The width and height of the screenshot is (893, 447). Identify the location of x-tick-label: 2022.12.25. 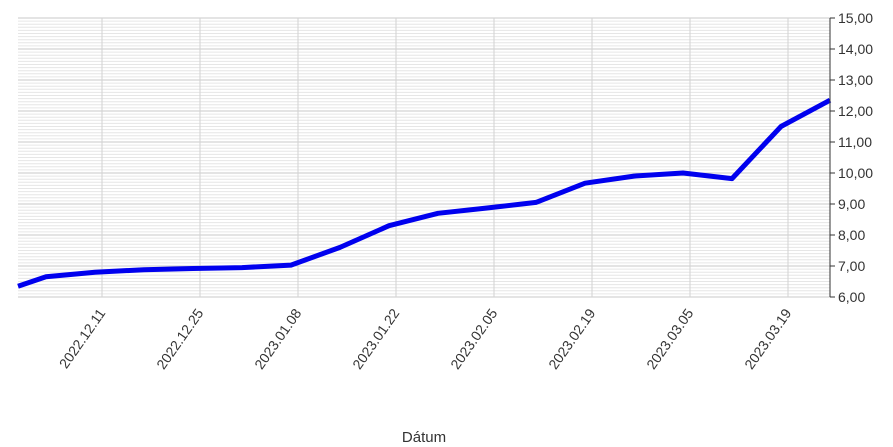
(179, 338).